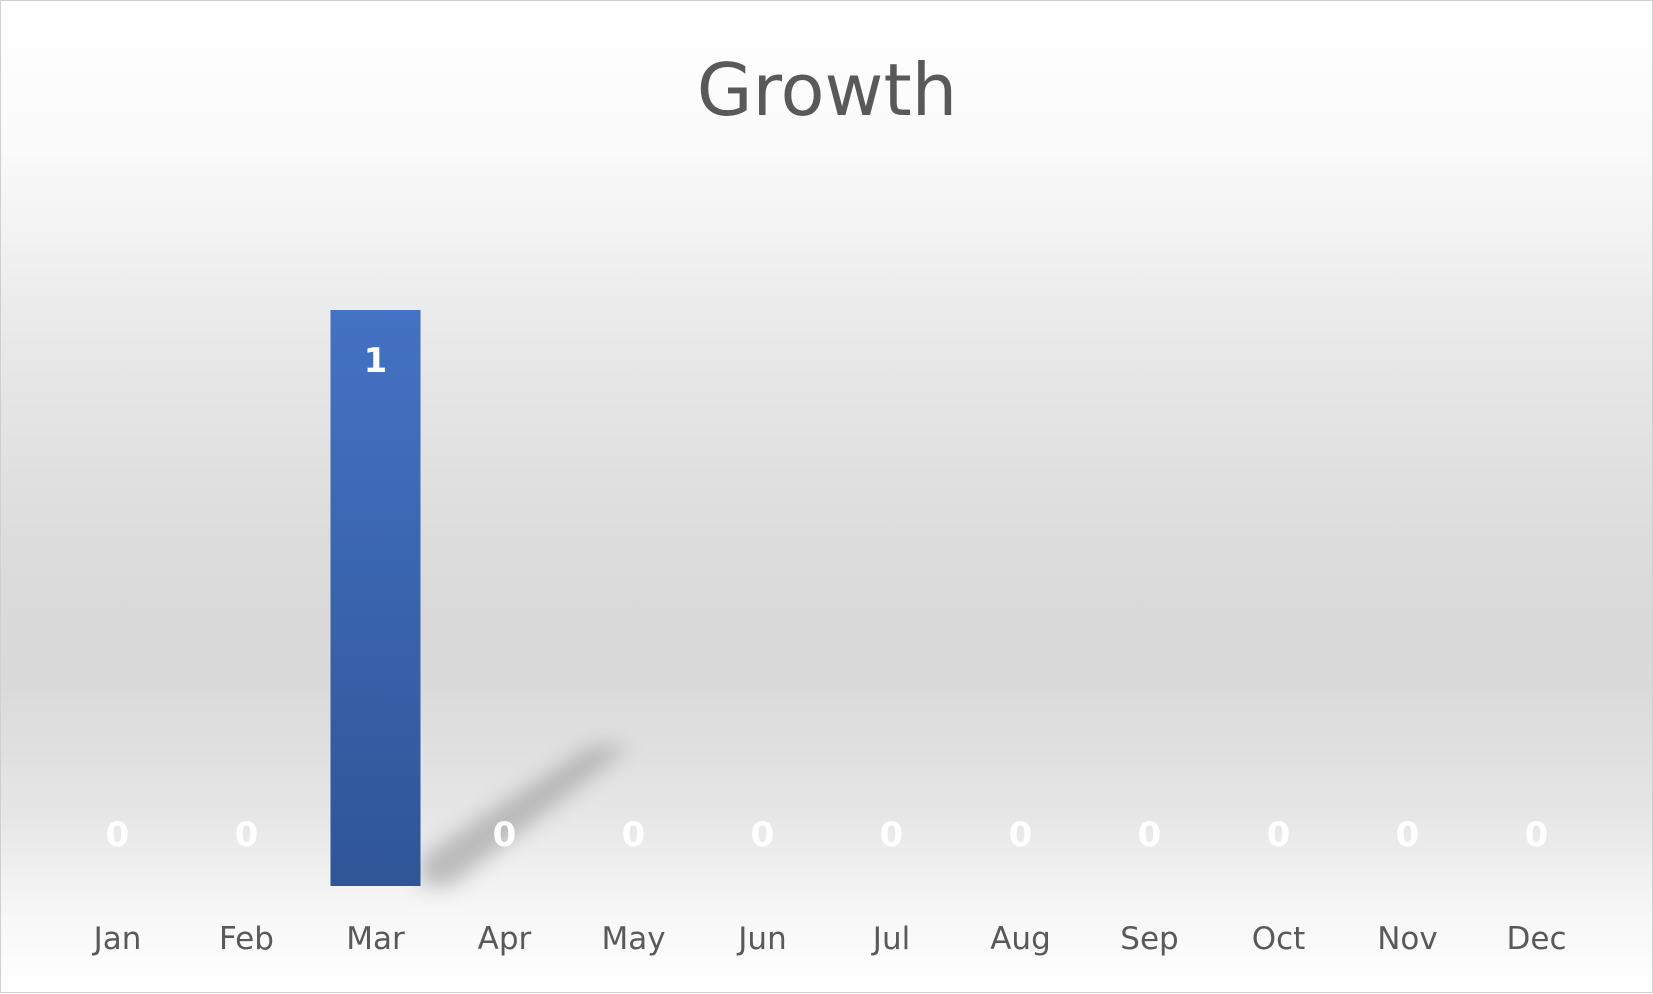 The width and height of the screenshot is (1653, 994). I want to click on x-tick-label-jun: Jun, so click(761, 939).